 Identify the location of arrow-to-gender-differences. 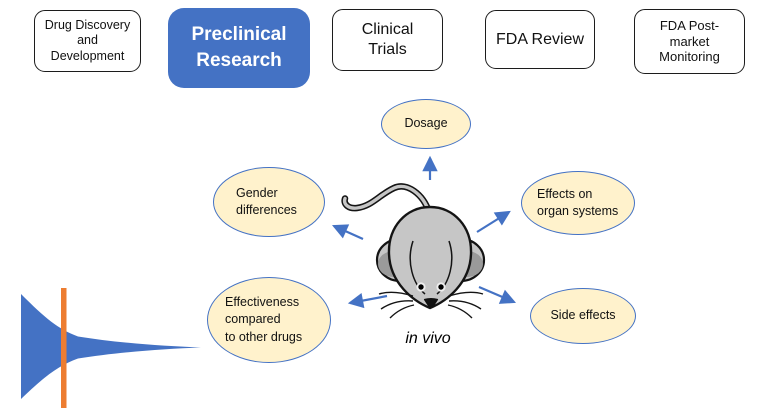
(347, 232).